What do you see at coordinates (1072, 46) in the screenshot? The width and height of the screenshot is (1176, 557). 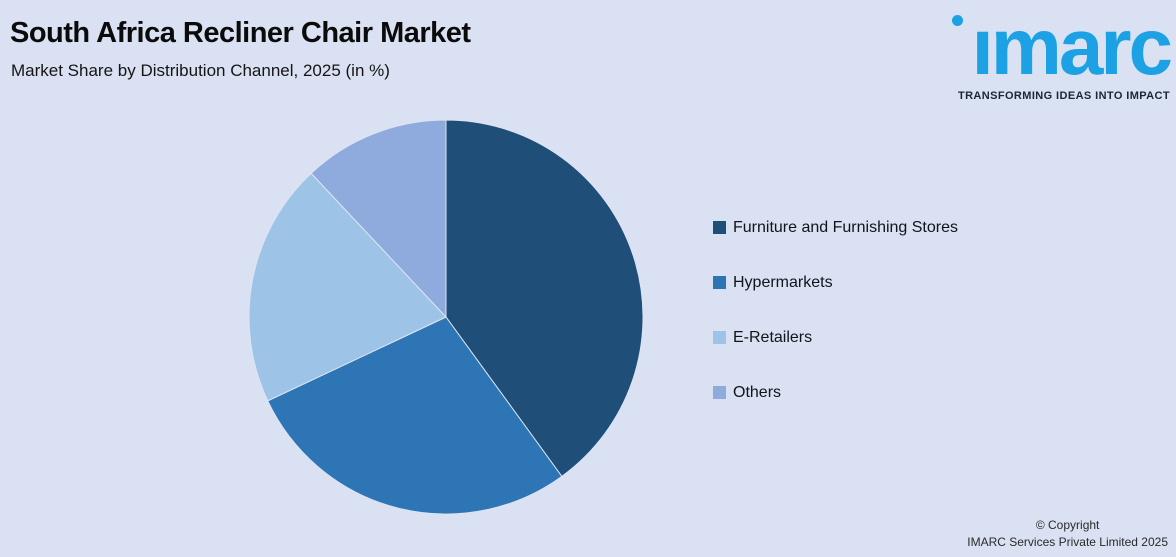 I see `logo-wordmark: ımarc` at bounding box center [1072, 46].